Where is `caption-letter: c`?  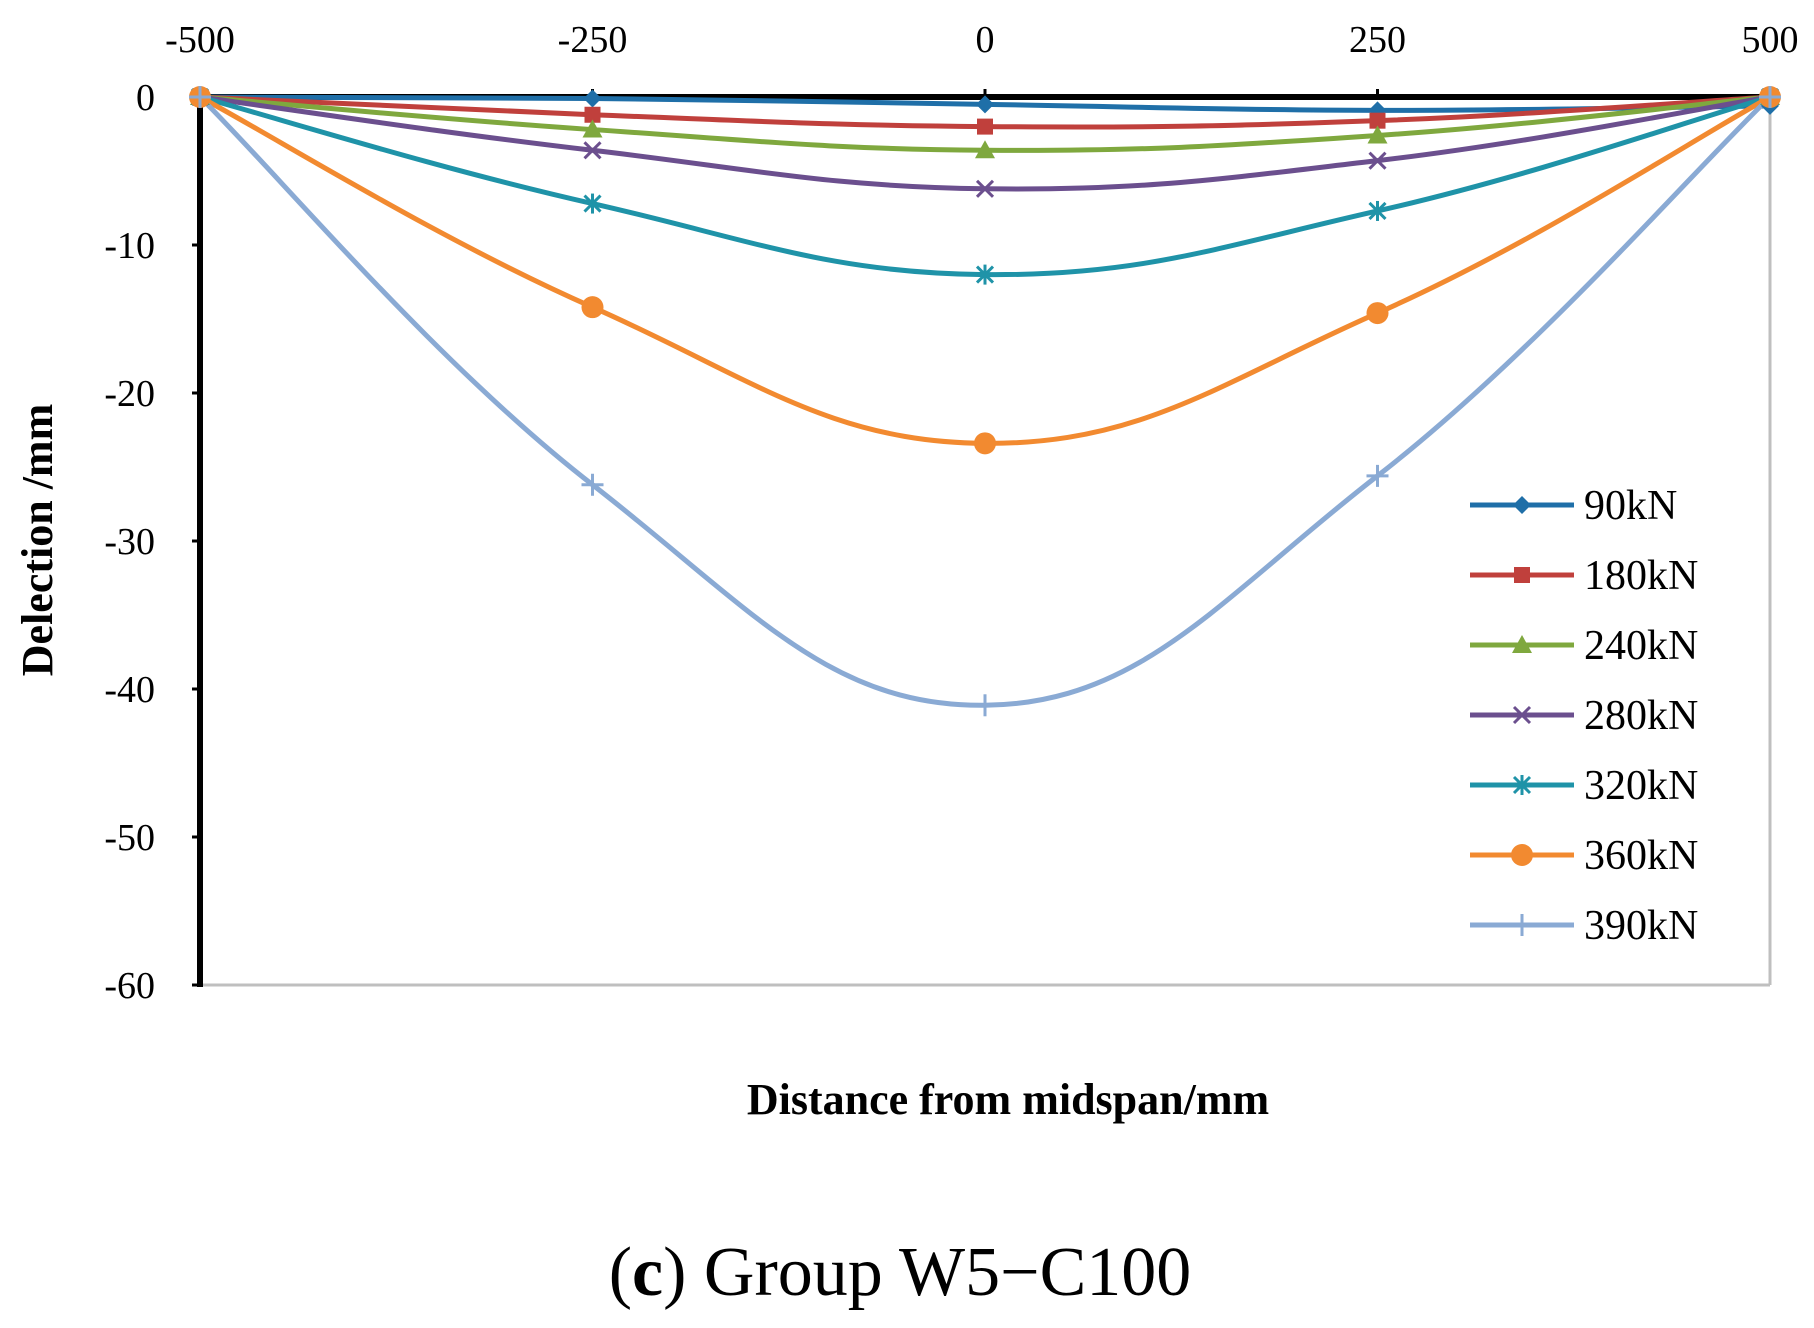 caption-letter: c is located at coordinates (647, 1272).